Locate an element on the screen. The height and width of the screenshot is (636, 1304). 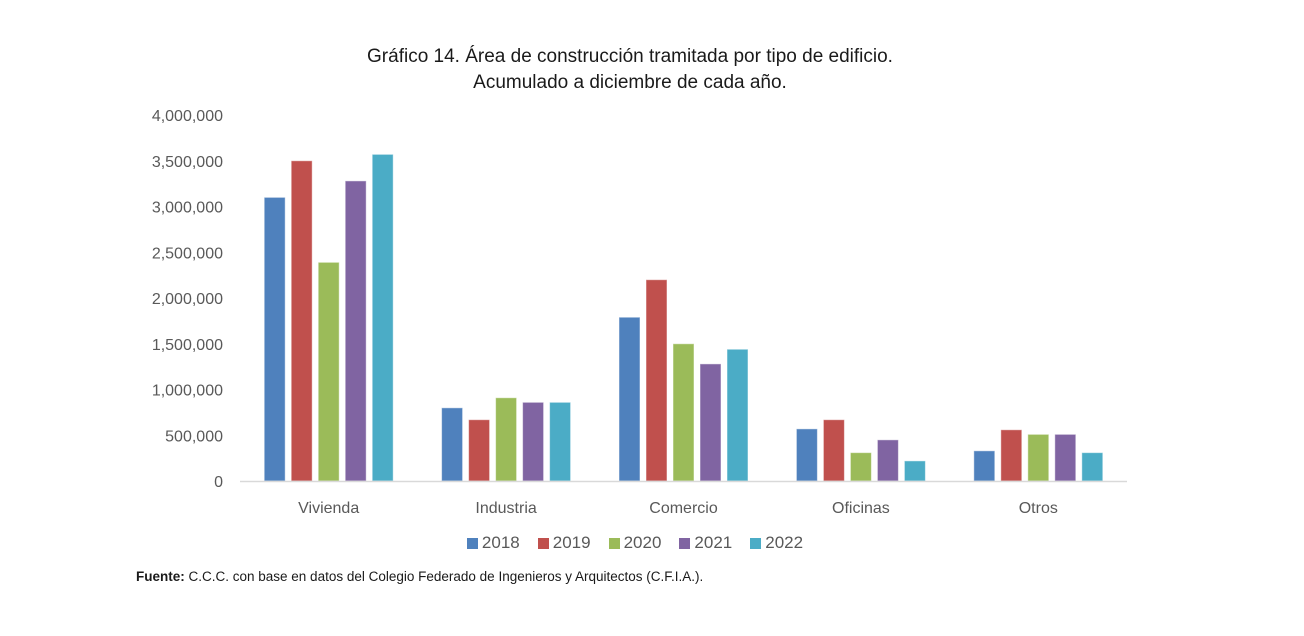
y-tick-label: 500,000 is located at coordinates (194, 436).